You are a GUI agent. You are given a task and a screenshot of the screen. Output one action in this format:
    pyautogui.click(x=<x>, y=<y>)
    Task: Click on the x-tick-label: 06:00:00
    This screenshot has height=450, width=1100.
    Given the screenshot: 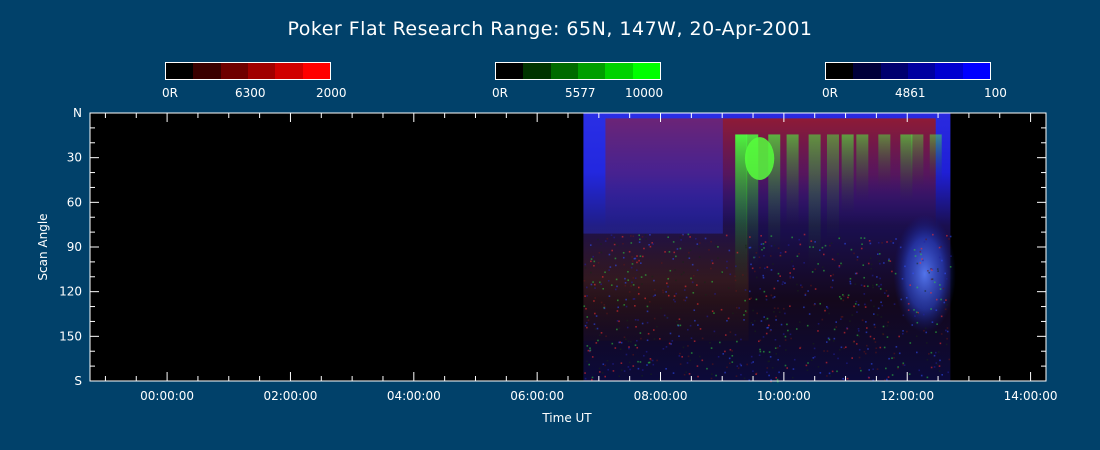 What is the action you would take?
    pyautogui.click(x=537, y=396)
    